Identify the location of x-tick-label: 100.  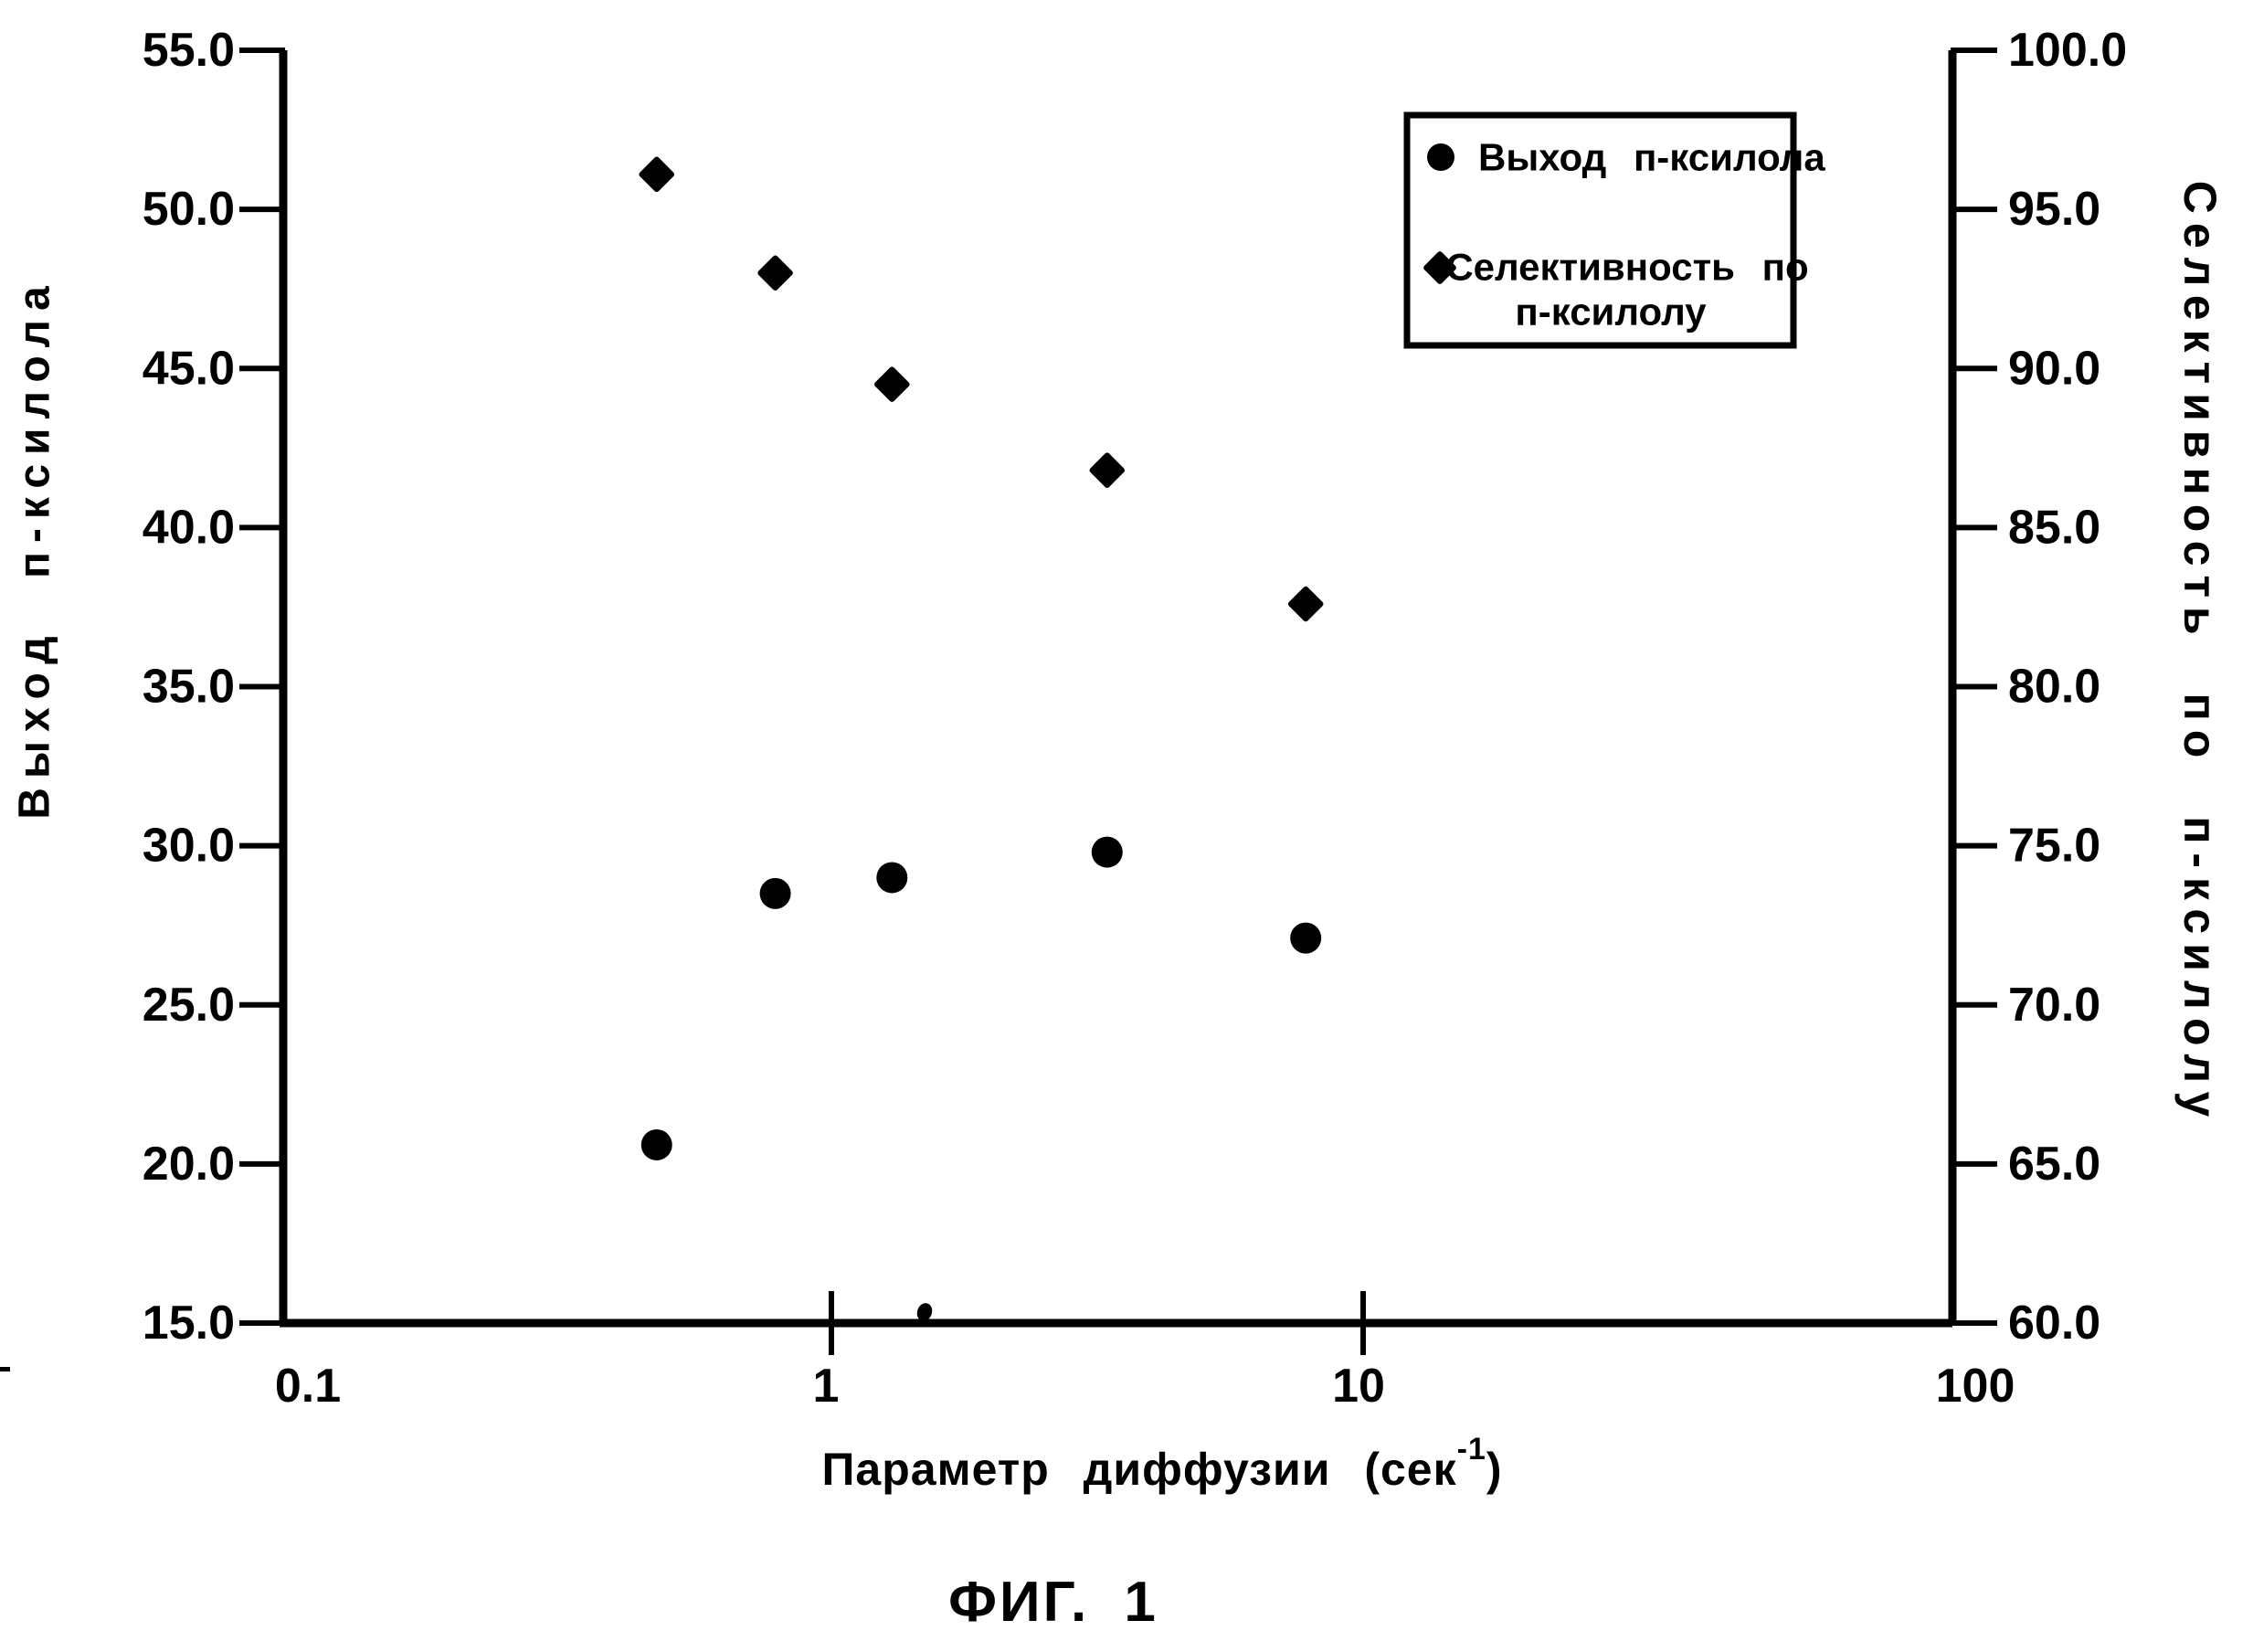
(1976, 1387).